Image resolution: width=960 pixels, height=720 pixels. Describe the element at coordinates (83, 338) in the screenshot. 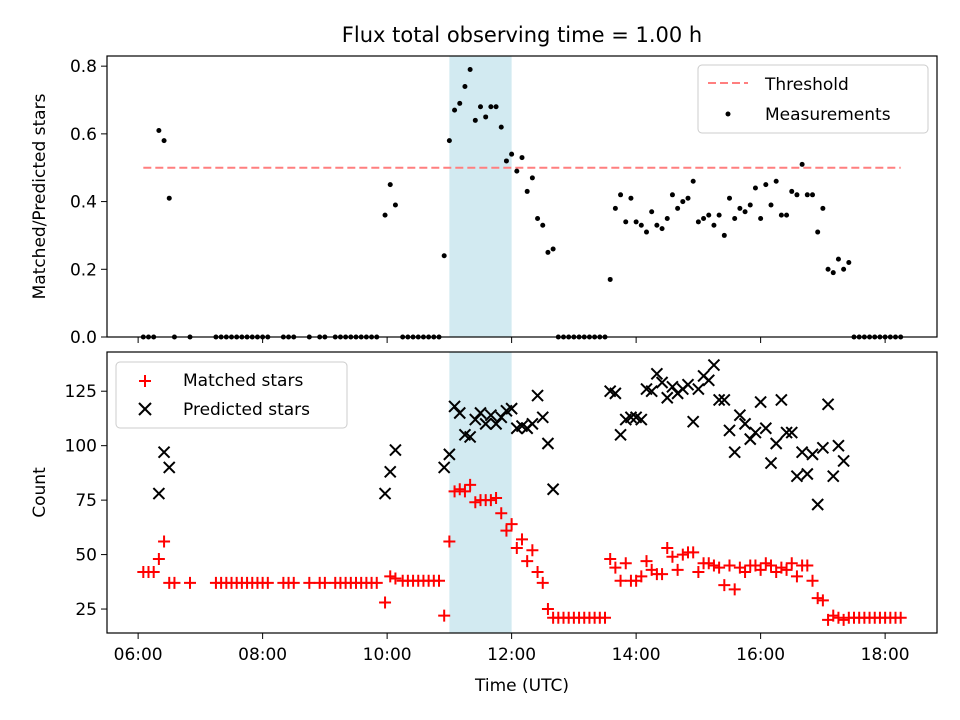

I see `y-tick-label: 0.0` at that location.